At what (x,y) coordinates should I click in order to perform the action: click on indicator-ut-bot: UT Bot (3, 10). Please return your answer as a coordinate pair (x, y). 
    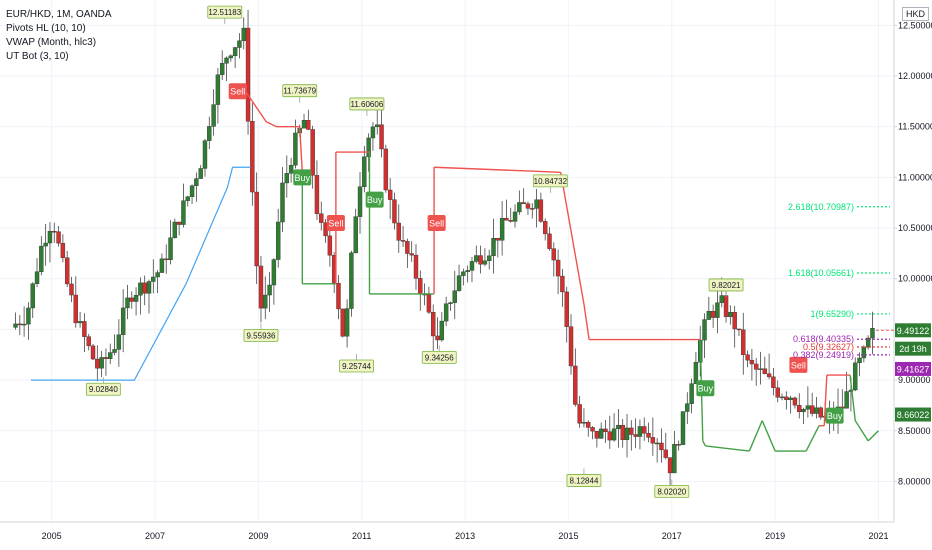
    Looking at the image, I should click on (37, 56).